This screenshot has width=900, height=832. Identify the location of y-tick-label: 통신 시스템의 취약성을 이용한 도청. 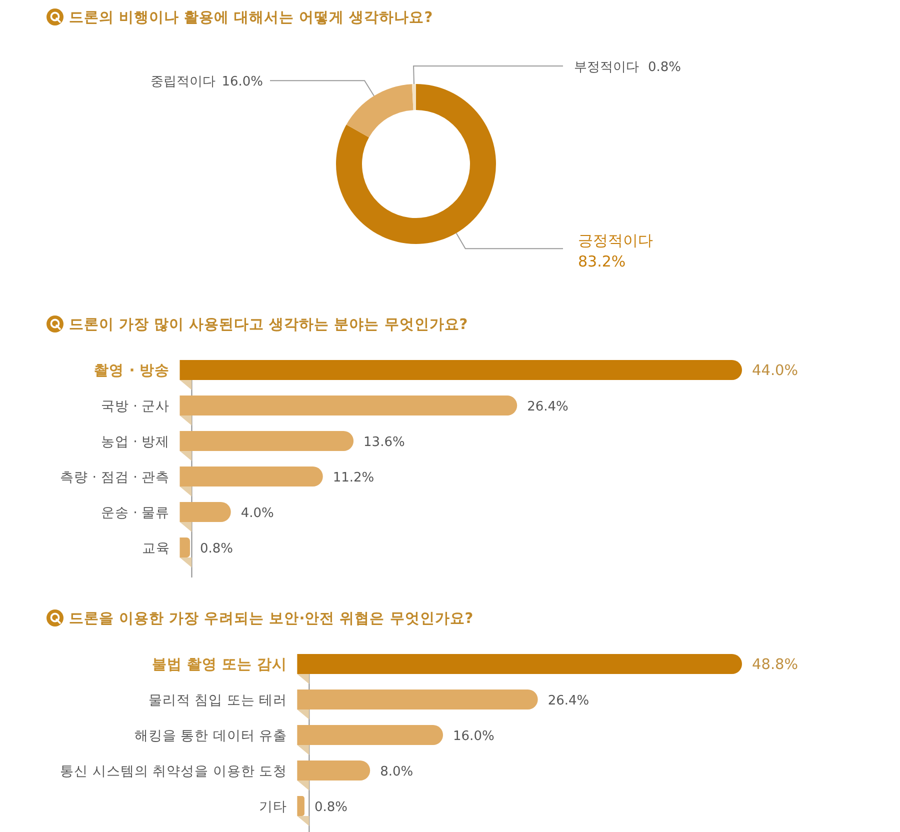
(174, 772).